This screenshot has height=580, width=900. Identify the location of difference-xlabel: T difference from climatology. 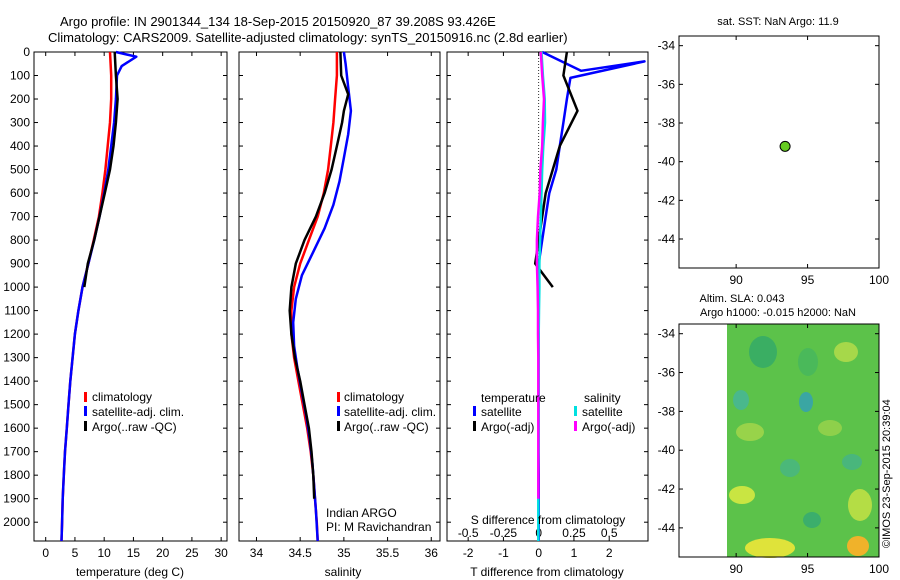
(547, 572).